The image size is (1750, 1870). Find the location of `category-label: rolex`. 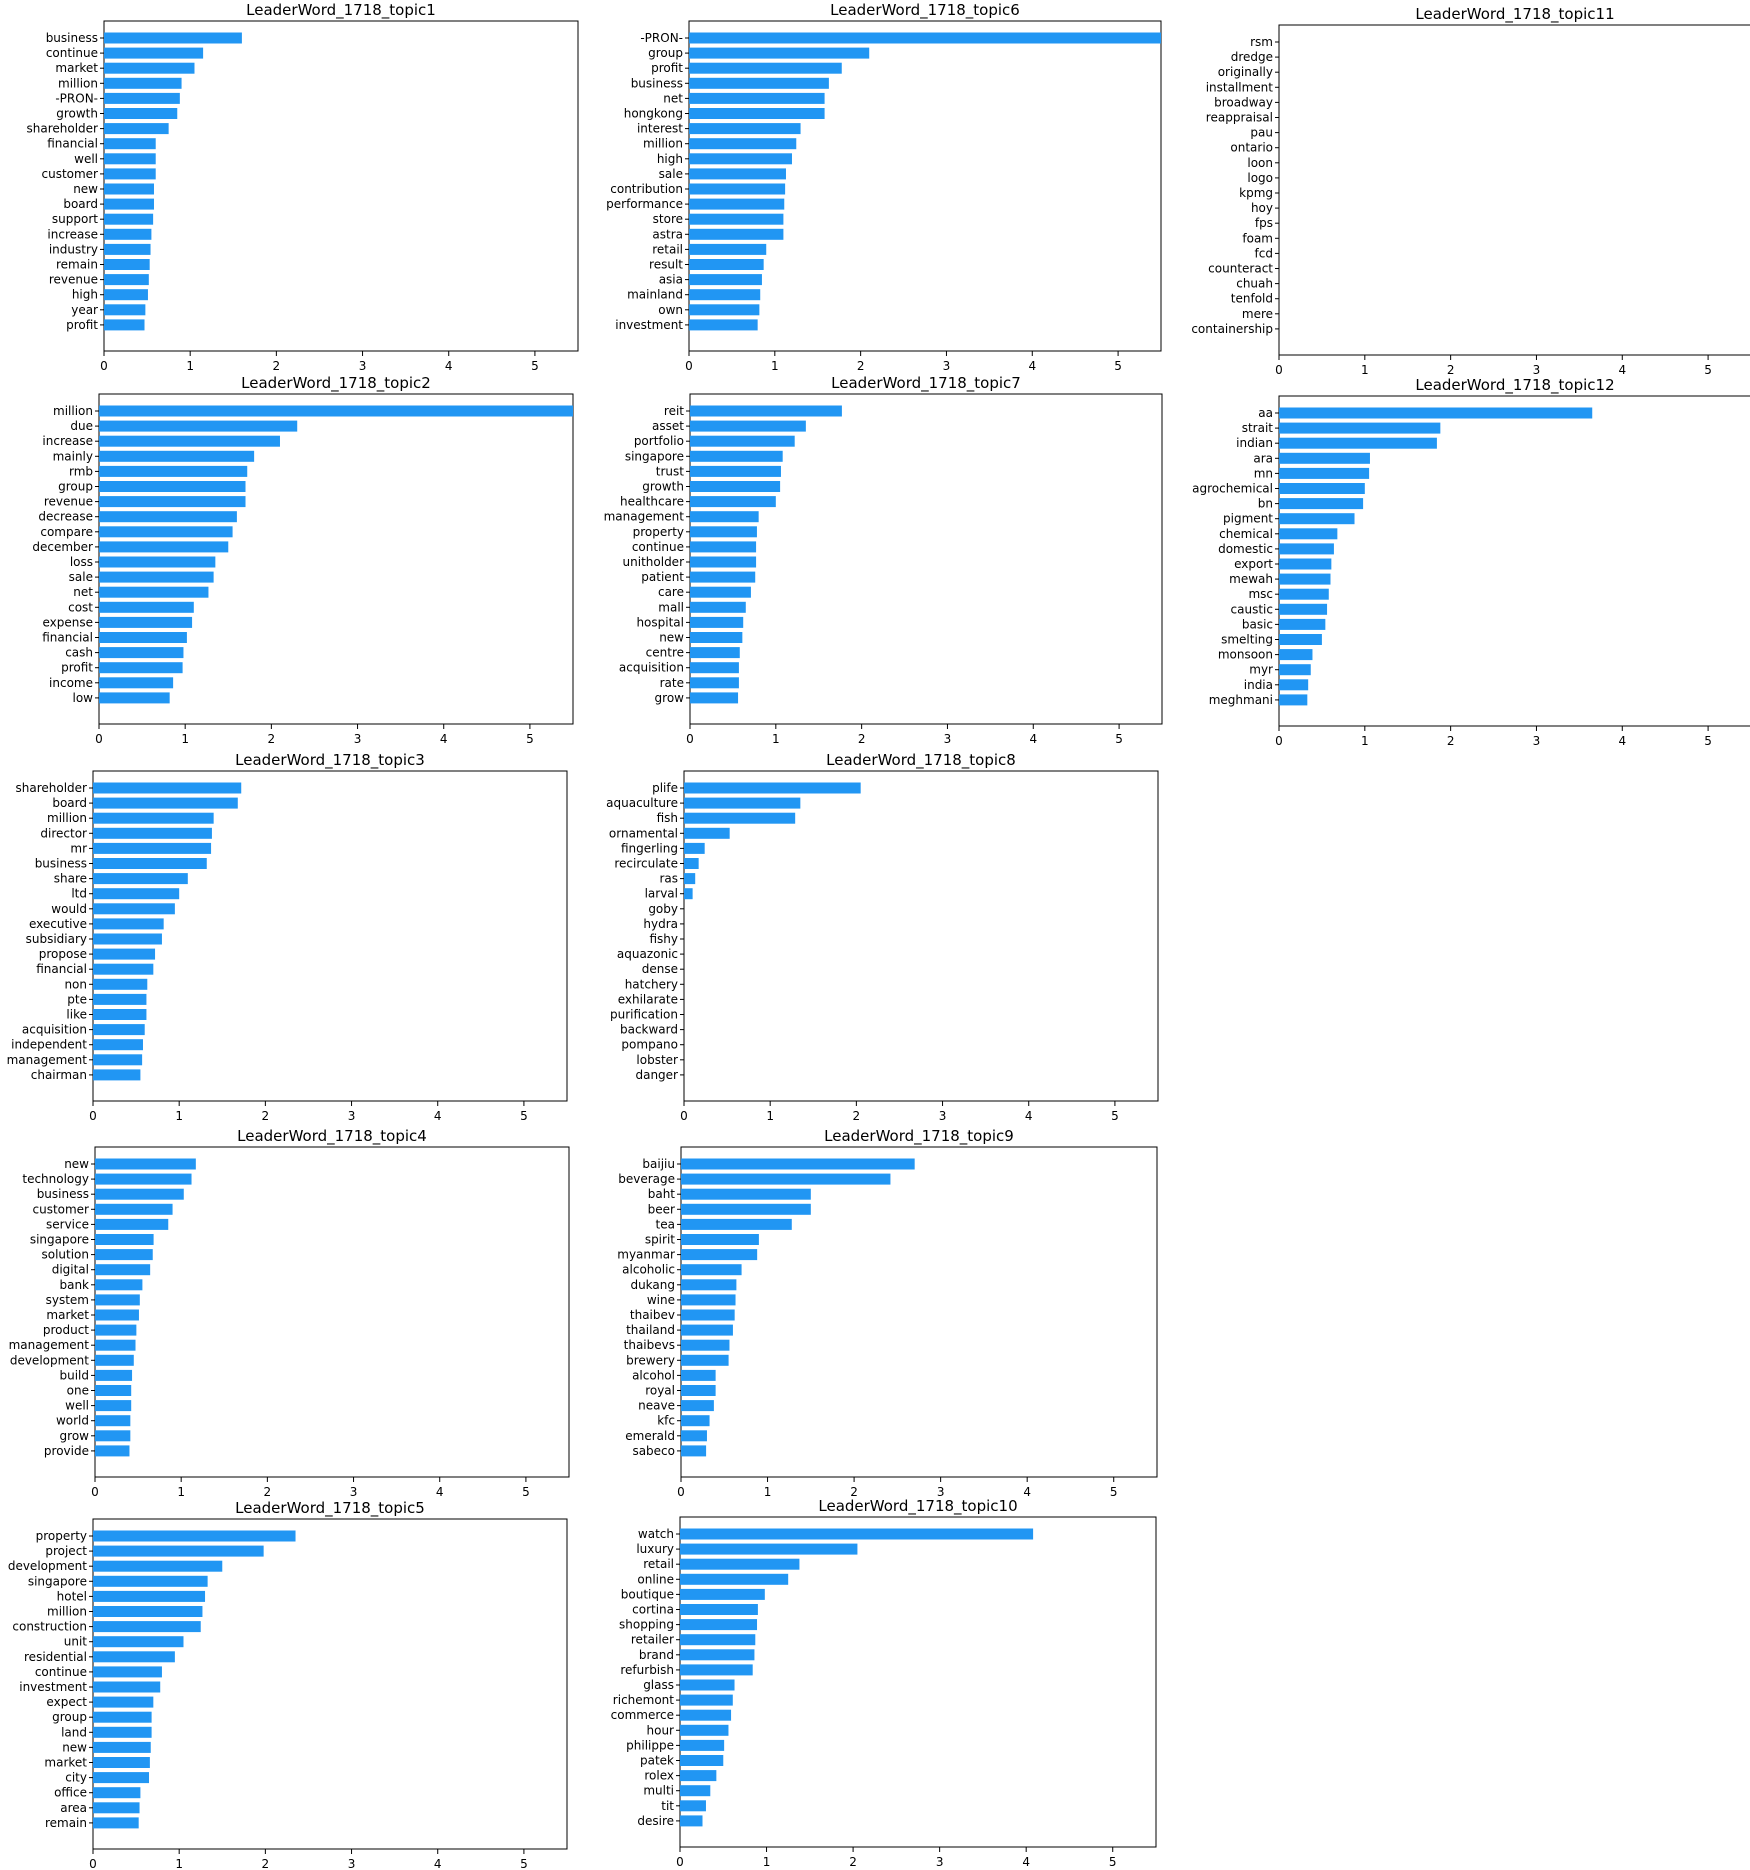

category-label: rolex is located at coordinates (659, 1776).